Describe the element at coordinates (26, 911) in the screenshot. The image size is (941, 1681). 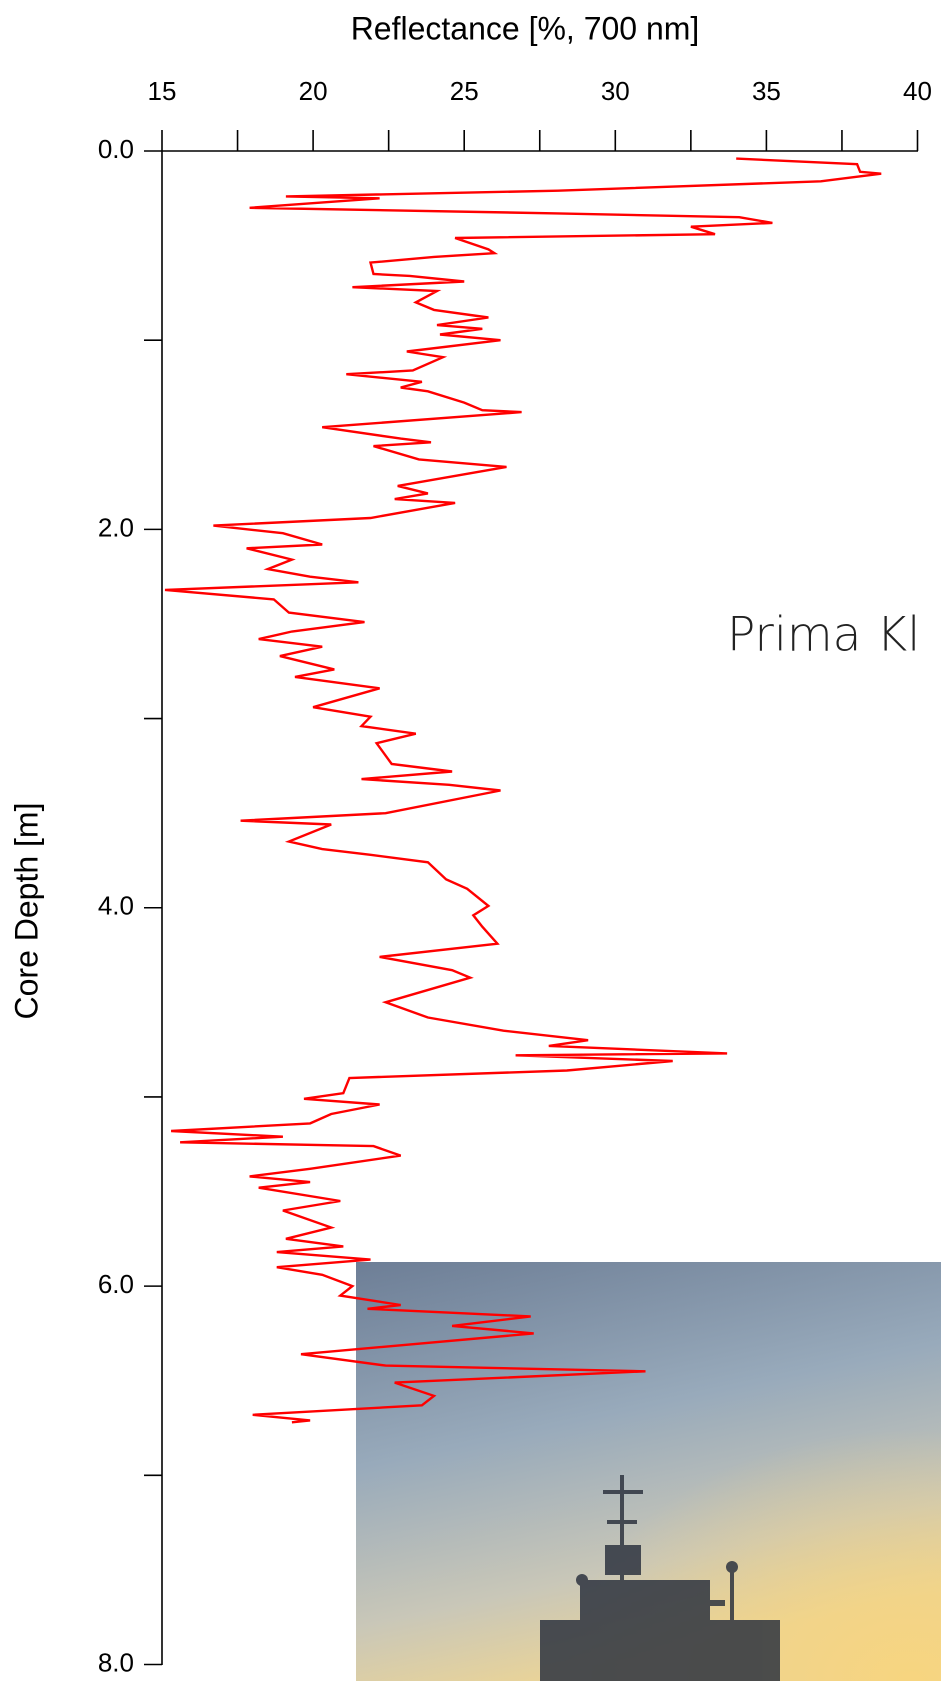
I see `axis-title: Core Depth [m]` at that location.